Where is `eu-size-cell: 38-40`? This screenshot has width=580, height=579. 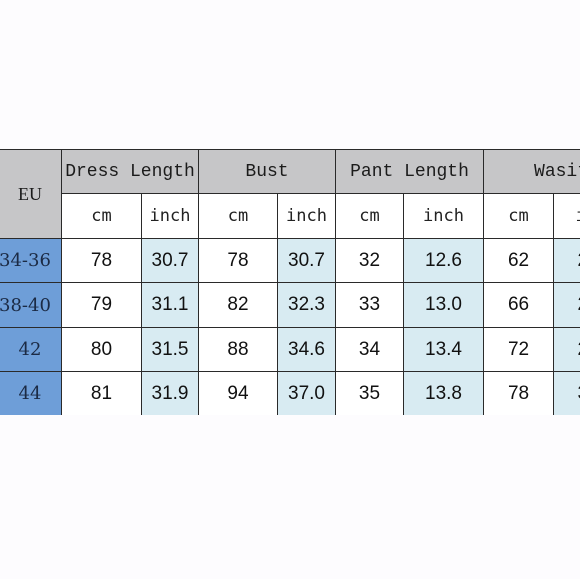
eu-size-cell: 38-40 is located at coordinates (31, 305).